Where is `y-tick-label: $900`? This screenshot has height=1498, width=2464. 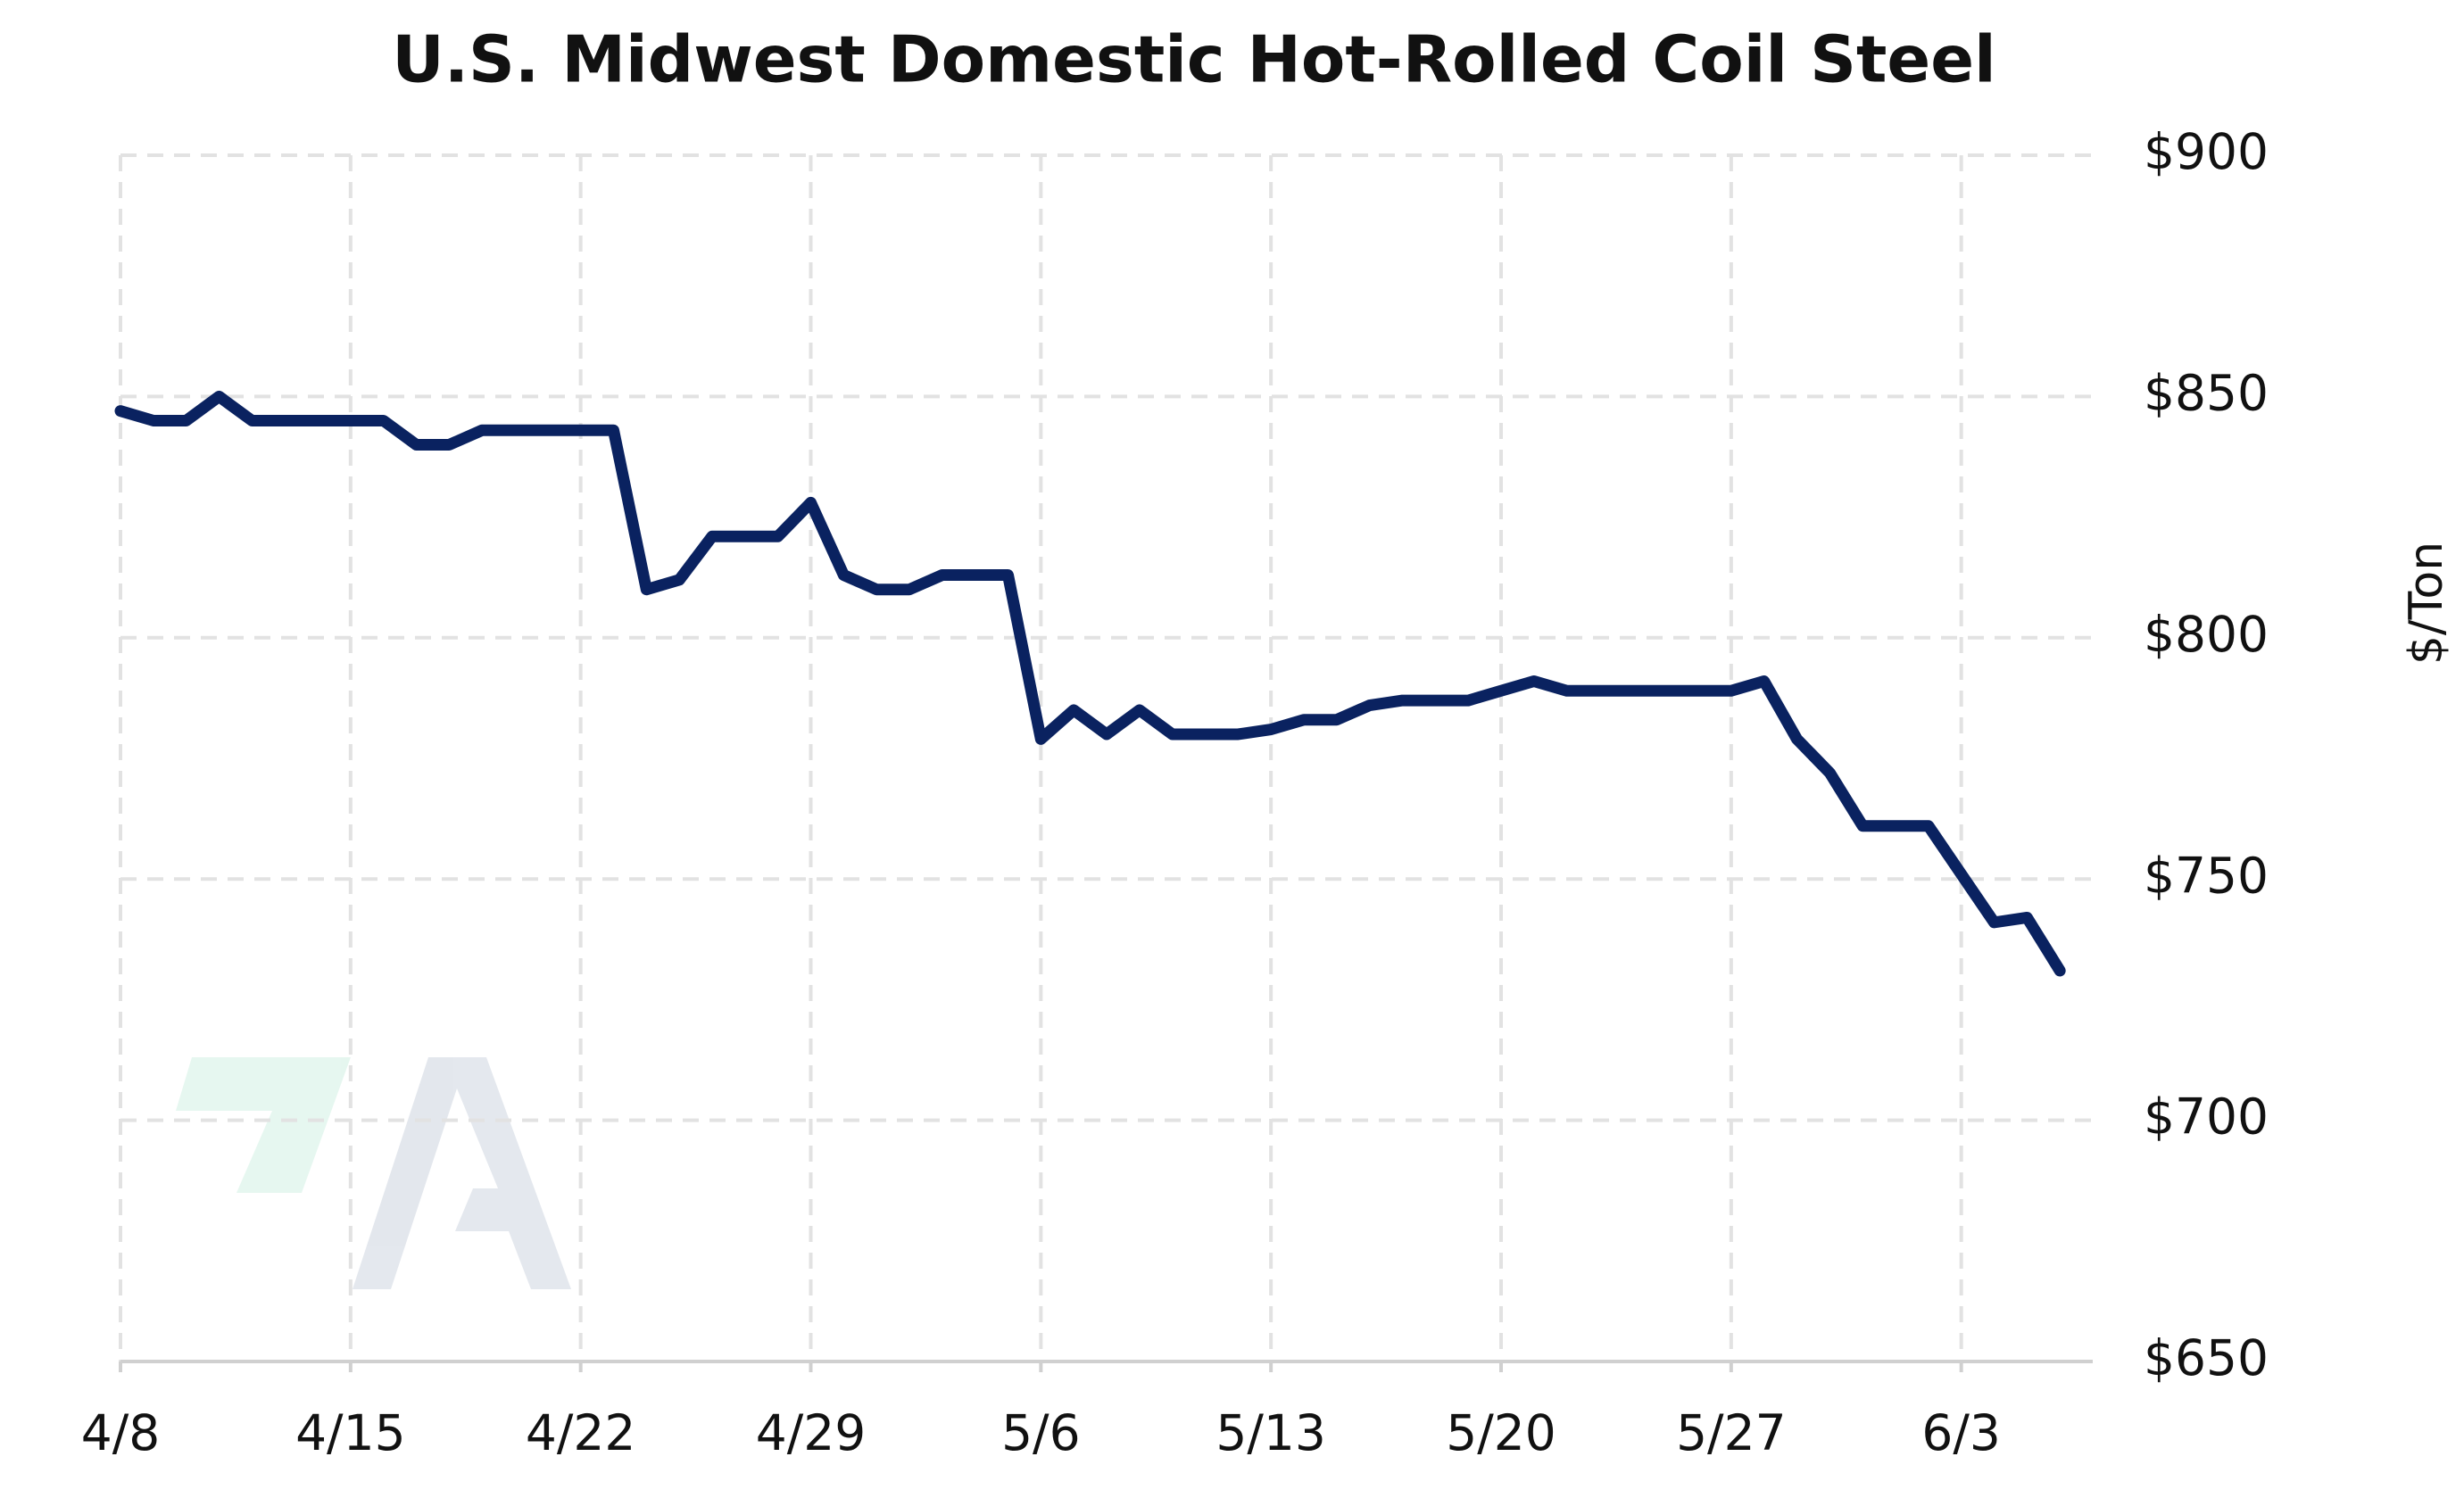
y-tick-label: $900 is located at coordinates (2206, 151).